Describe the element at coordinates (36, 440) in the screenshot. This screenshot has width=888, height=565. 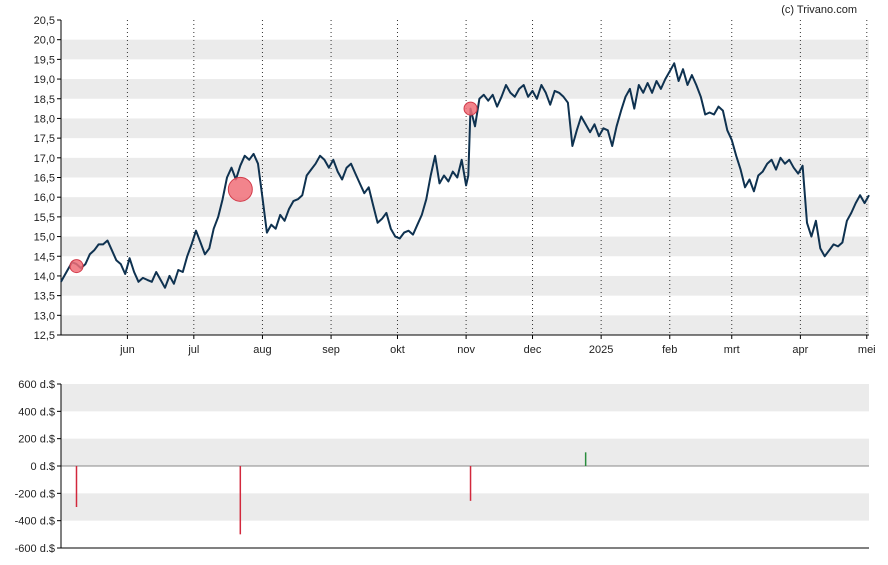
I see `bar-y-tick-label: 200 d.$` at that location.